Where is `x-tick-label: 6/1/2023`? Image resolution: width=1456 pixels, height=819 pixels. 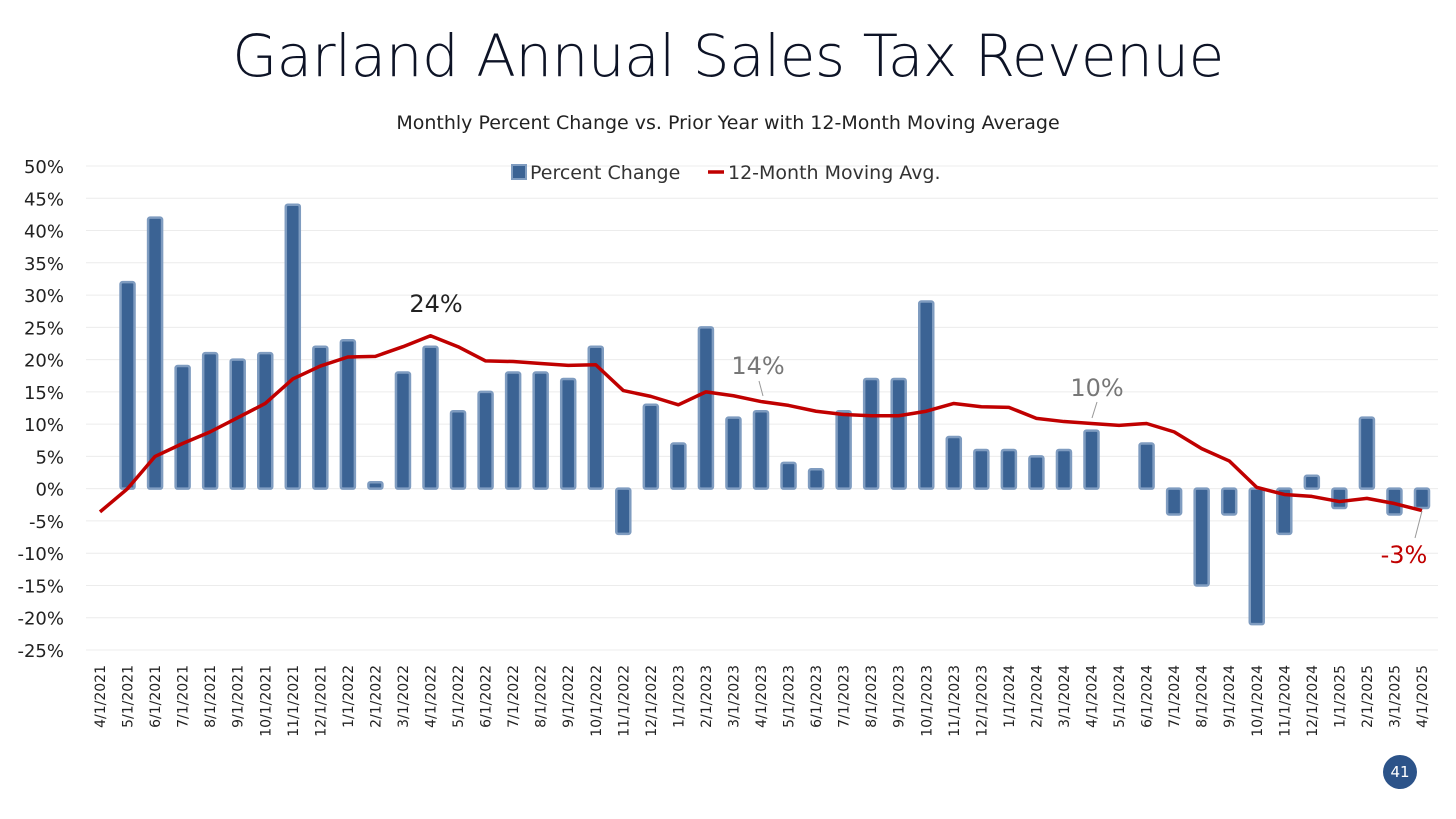 x-tick-label: 6/1/2023 is located at coordinates (817, 696).